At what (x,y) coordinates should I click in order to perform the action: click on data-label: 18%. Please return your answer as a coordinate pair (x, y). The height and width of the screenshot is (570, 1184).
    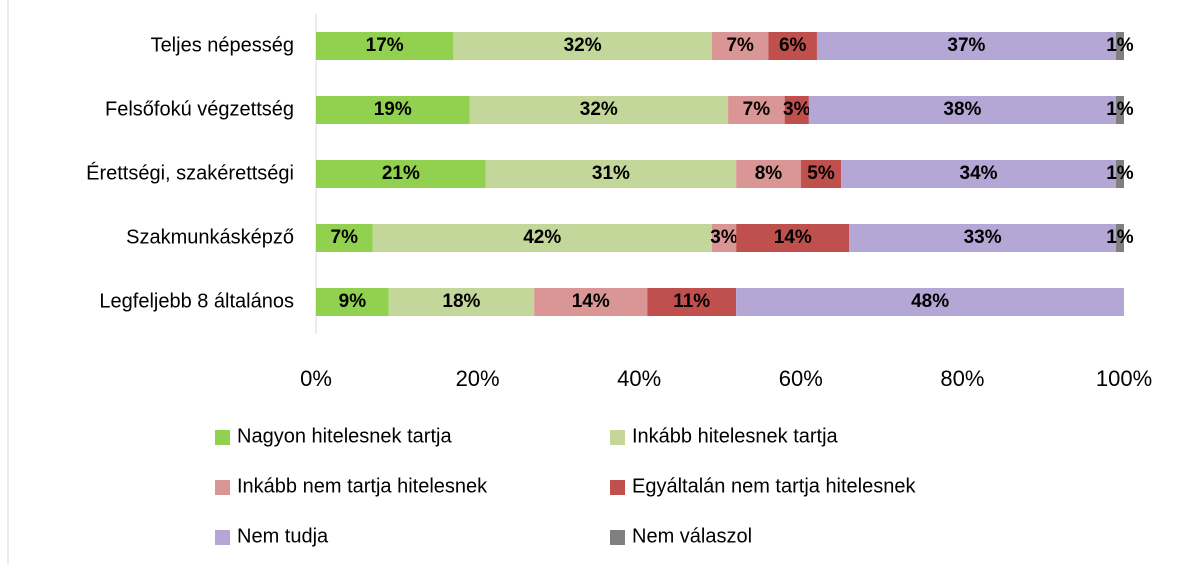
    Looking at the image, I should click on (461, 301).